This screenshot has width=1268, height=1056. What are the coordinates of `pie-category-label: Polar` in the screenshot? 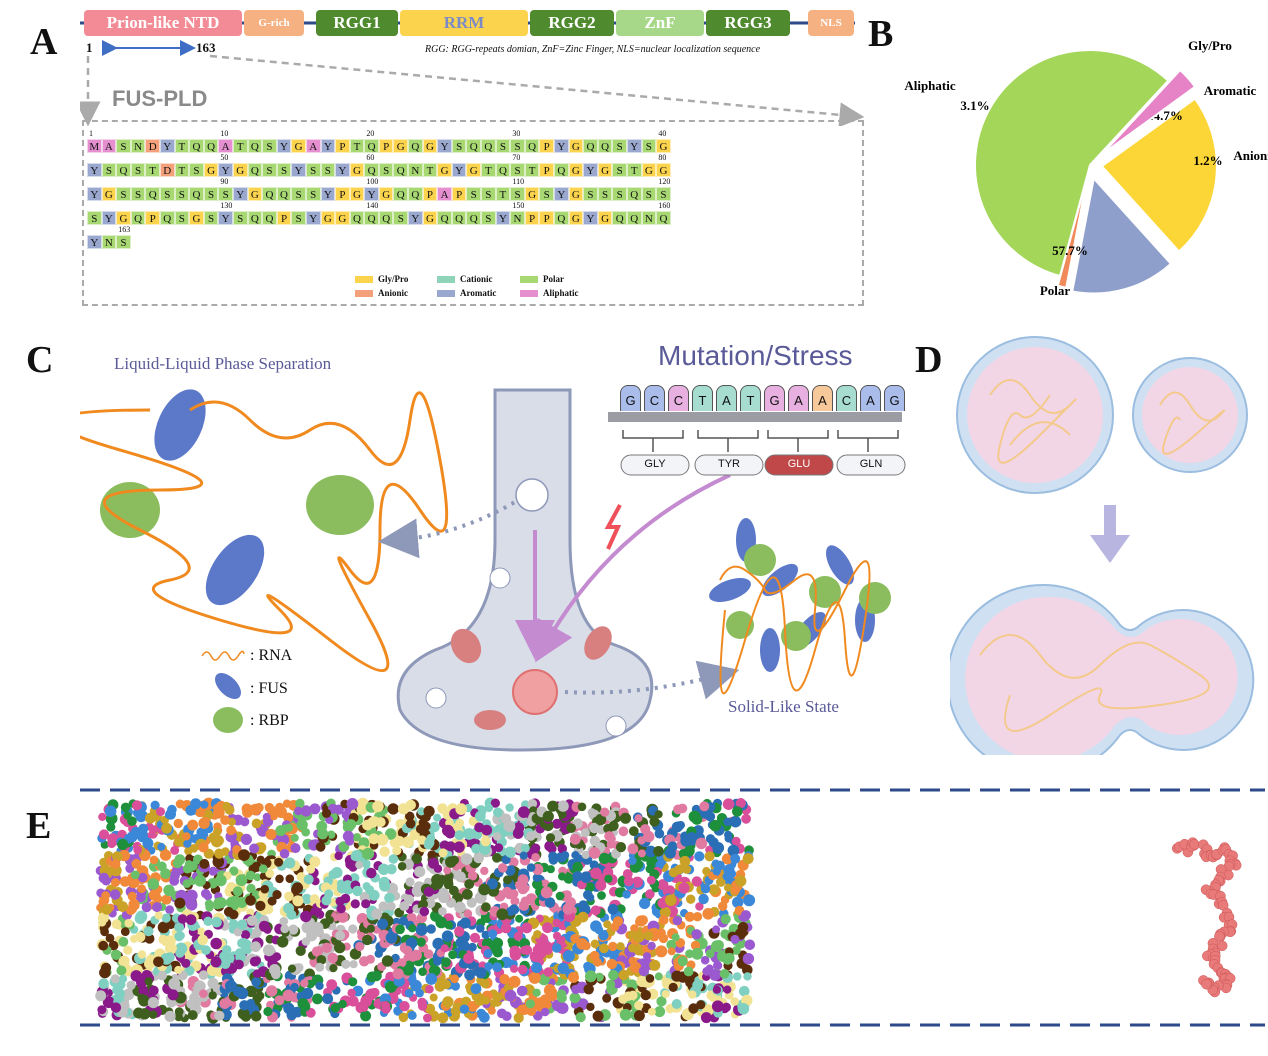 It's located at (1055, 290).